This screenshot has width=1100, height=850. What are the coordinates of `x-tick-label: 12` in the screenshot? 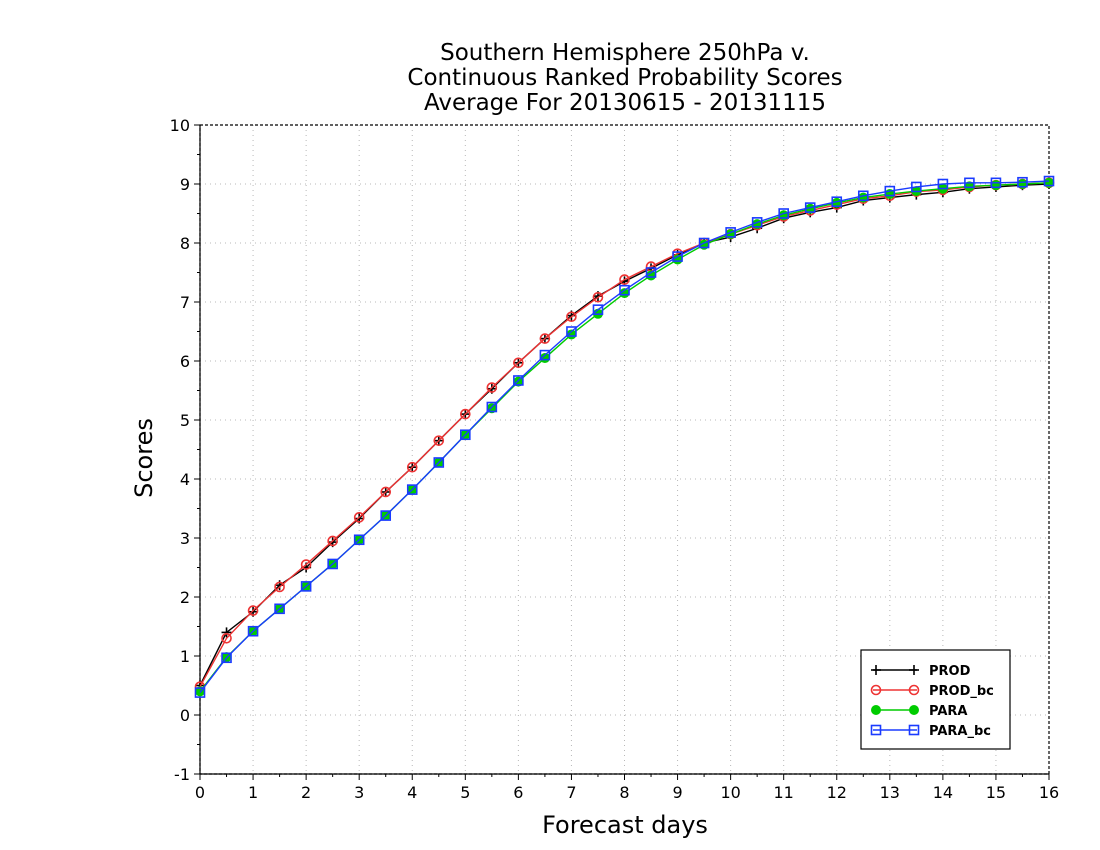 It's located at (837, 792).